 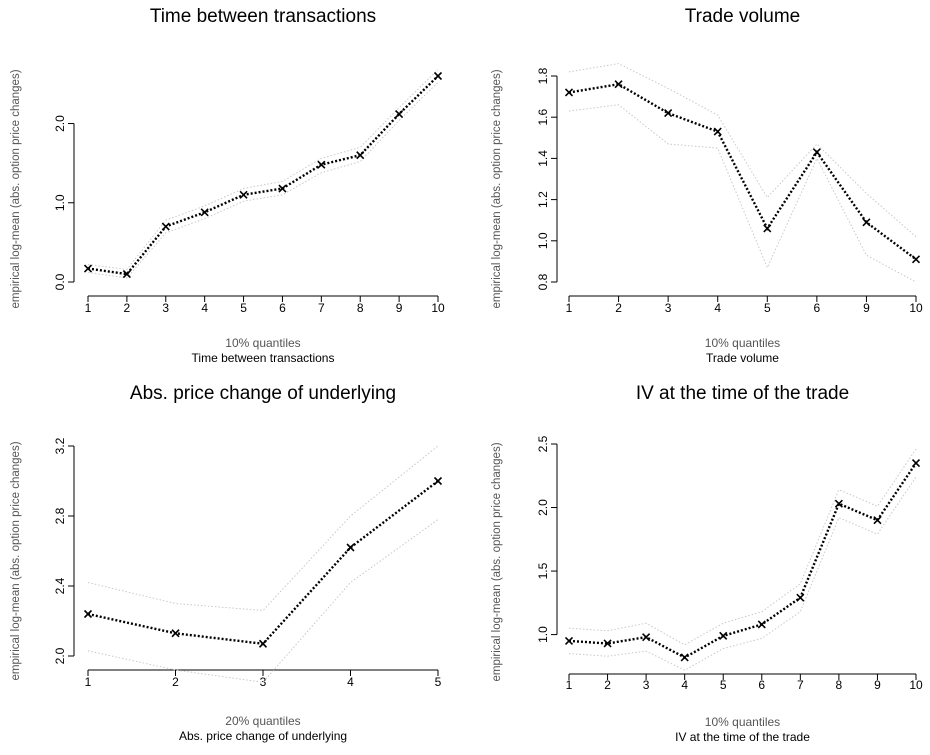 I want to click on y-tick-label: 1.2, so click(x=543, y=199).